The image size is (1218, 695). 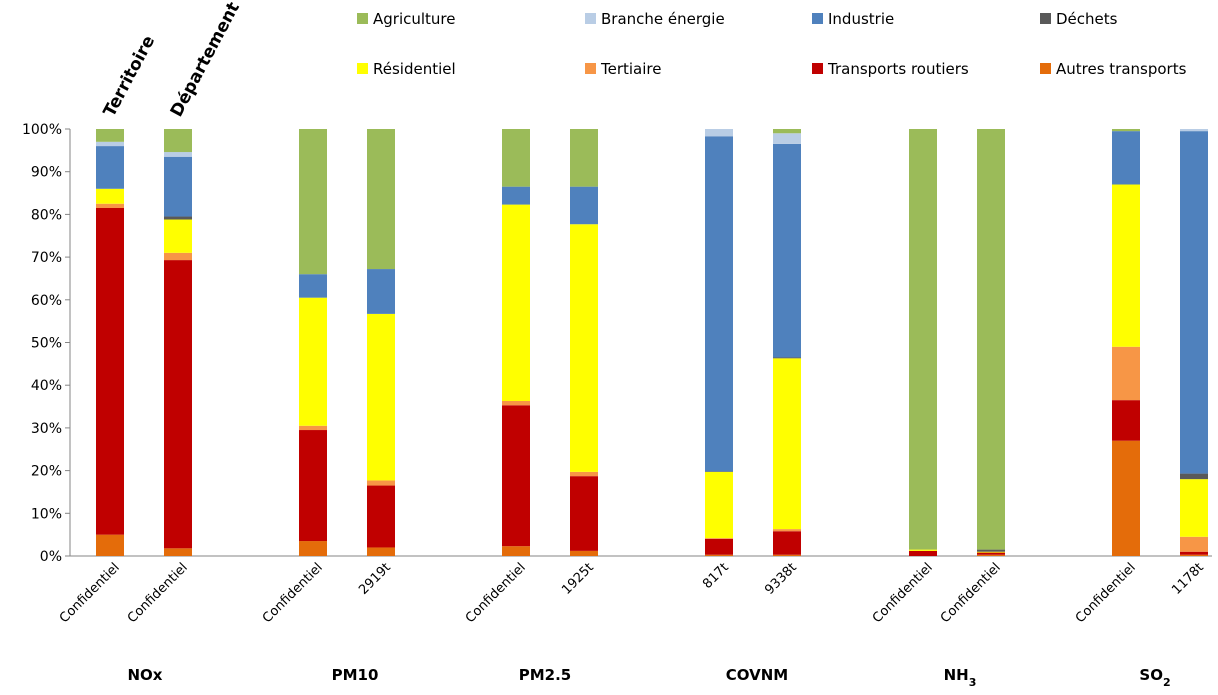 What do you see at coordinates (817, 18) in the screenshot?
I see `legend-swatch-industrie` at bounding box center [817, 18].